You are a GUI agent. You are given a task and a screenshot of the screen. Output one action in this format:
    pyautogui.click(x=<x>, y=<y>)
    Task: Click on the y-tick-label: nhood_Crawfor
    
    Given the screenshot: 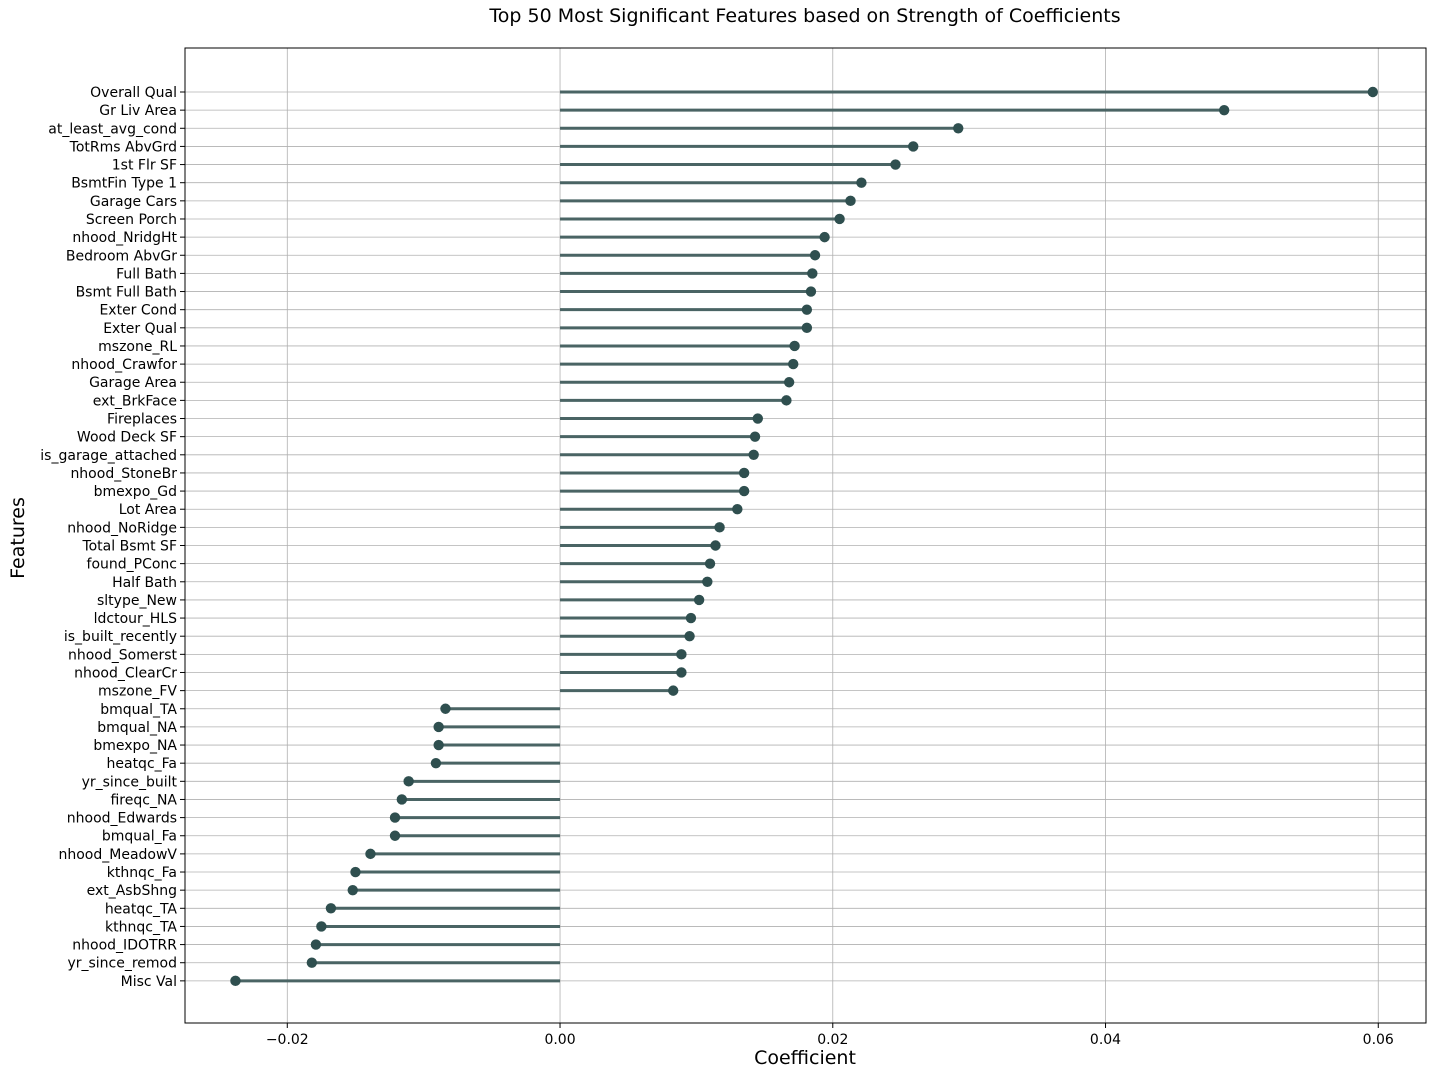 What is the action you would take?
    pyautogui.click(x=124, y=365)
    